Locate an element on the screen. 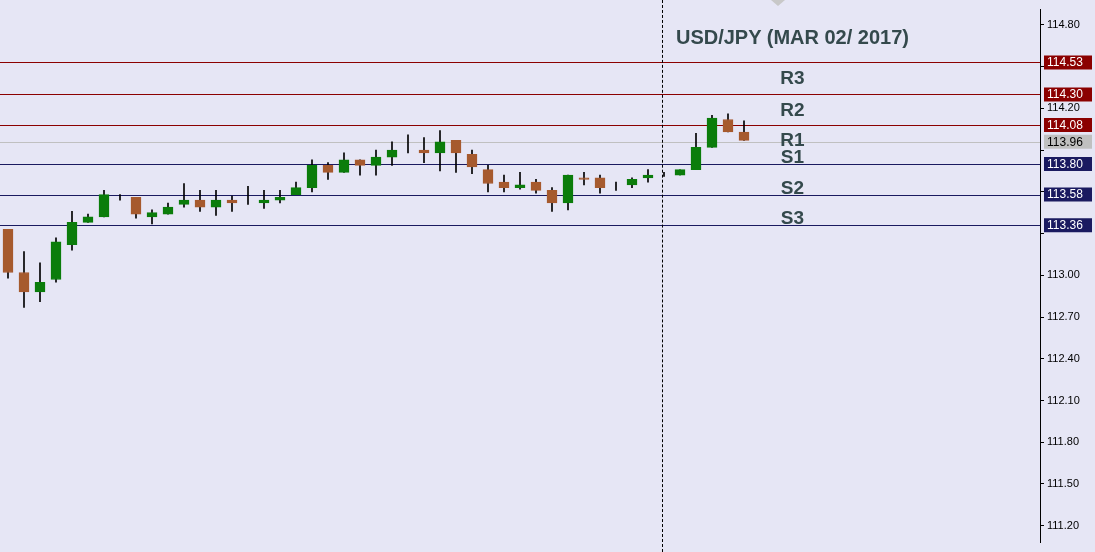 This screenshot has width=1095, height=552. y-tick-label: 113.00 is located at coordinates (1063, 274).